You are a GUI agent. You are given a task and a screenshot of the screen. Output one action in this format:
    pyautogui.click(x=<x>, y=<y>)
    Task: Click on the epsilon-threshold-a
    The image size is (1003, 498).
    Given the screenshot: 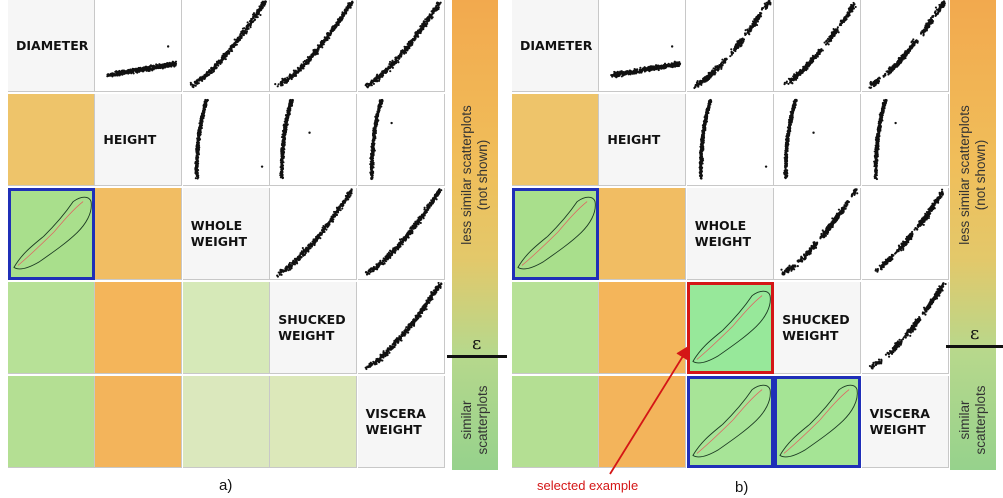 What is the action you would take?
    pyautogui.click(x=477, y=356)
    